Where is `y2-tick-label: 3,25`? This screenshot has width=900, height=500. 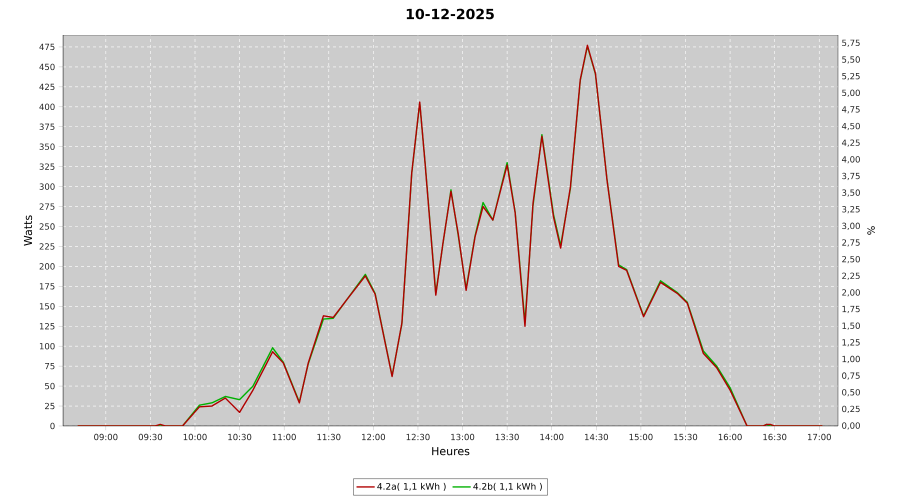 y2-tick-label: 3,25 is located at coordinates (851, 210).